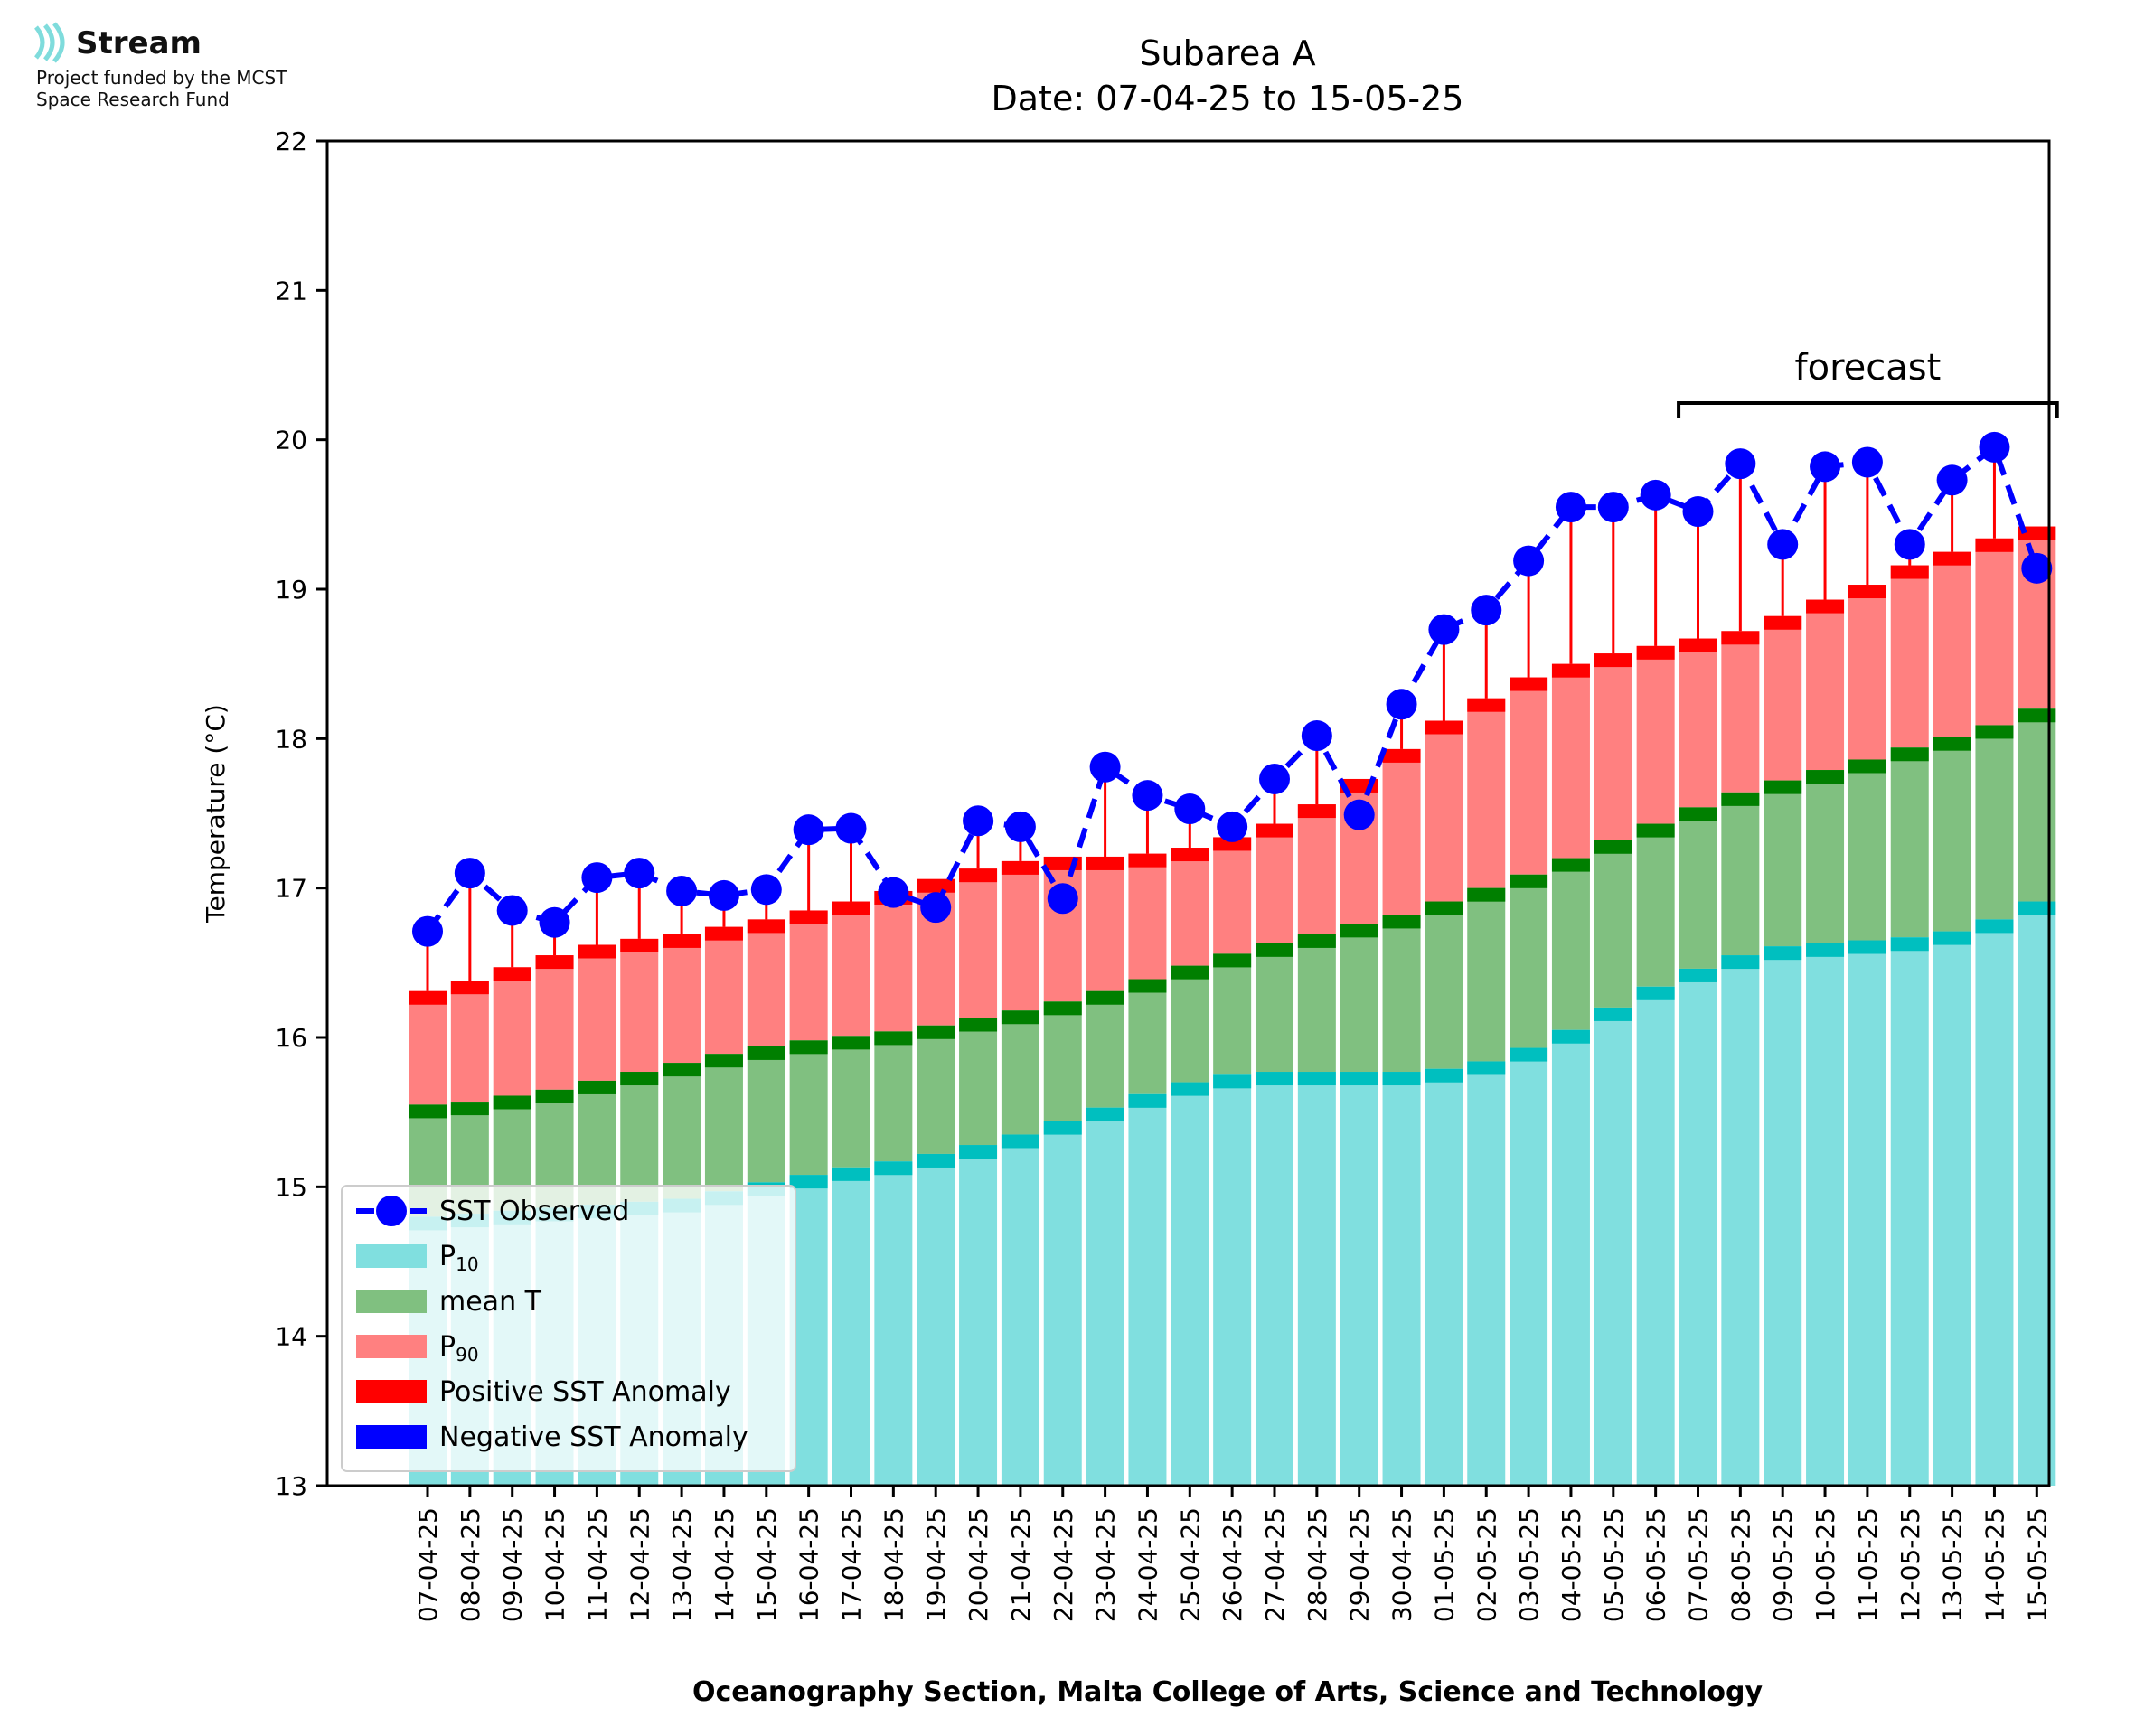  What do you see at coordinates (1868, 368) in the screenshot?
I see `forecast-label: forecast` at bounding box center [1868, 368].